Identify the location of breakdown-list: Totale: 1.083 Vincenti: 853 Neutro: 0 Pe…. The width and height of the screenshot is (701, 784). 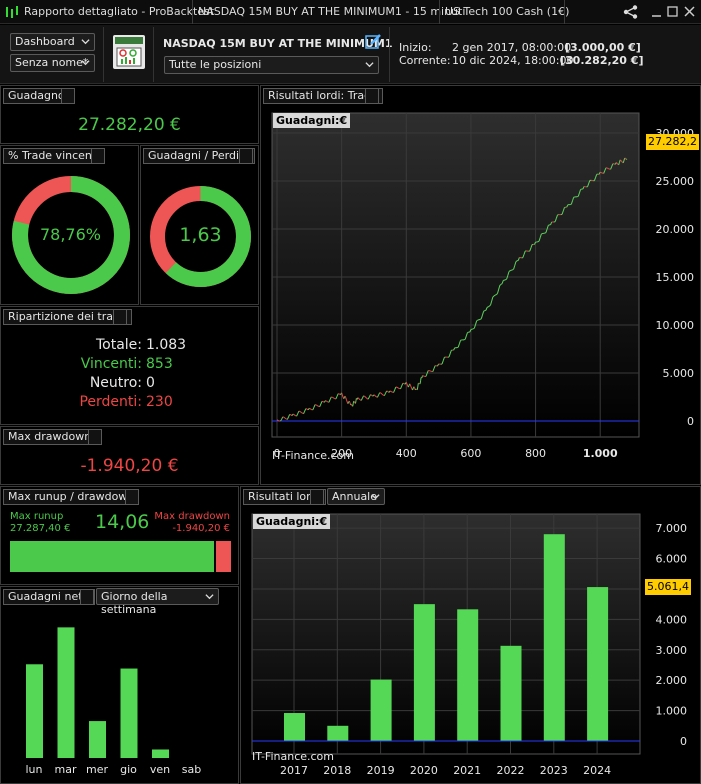
(130, 374).